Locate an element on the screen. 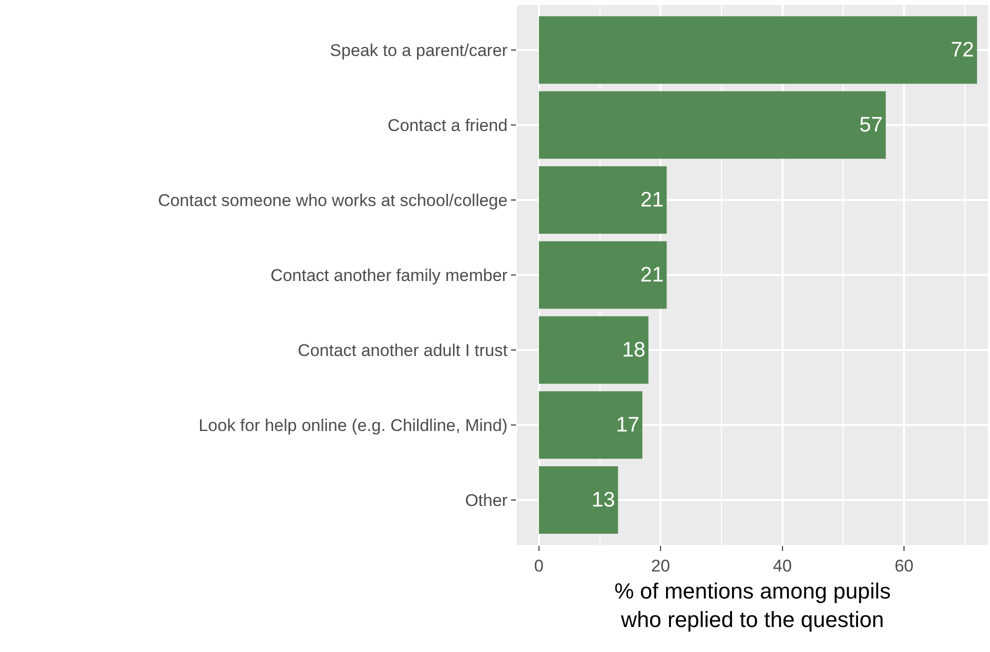 The height and width of the screenshot is (652, 990). y-tick-label: Contact another family member is located at coordinates (389, 275).